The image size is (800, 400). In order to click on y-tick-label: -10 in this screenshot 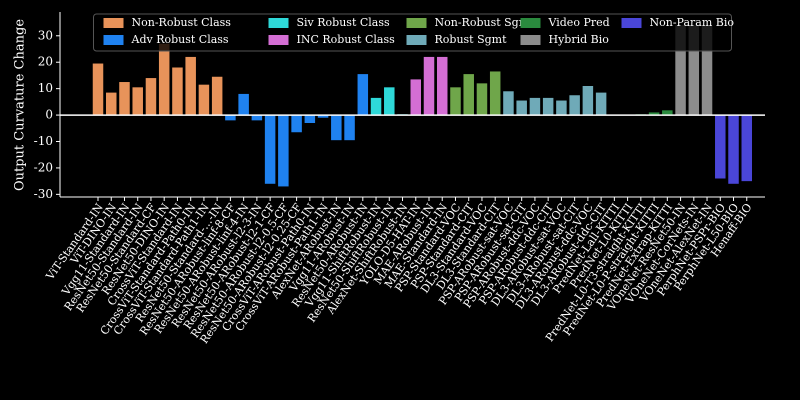, I will do `click(43, 141)`.